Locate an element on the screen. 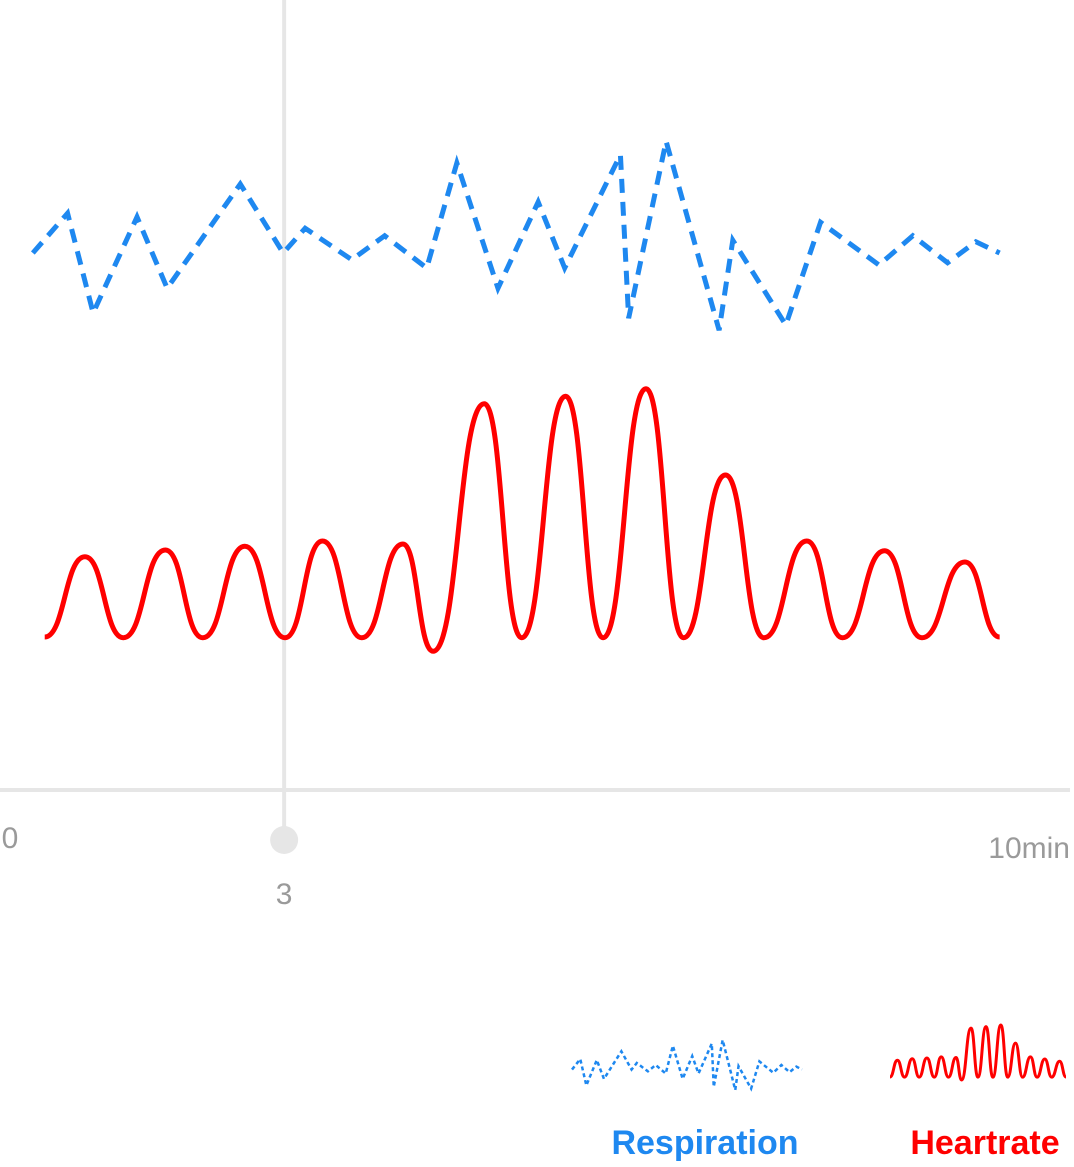  line-series is located at coordinates (515, 235).